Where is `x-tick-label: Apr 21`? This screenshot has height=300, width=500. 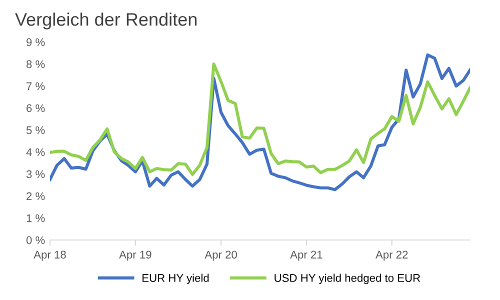 x-tick-label: Apr 21 is located at coordinates (306, 255).